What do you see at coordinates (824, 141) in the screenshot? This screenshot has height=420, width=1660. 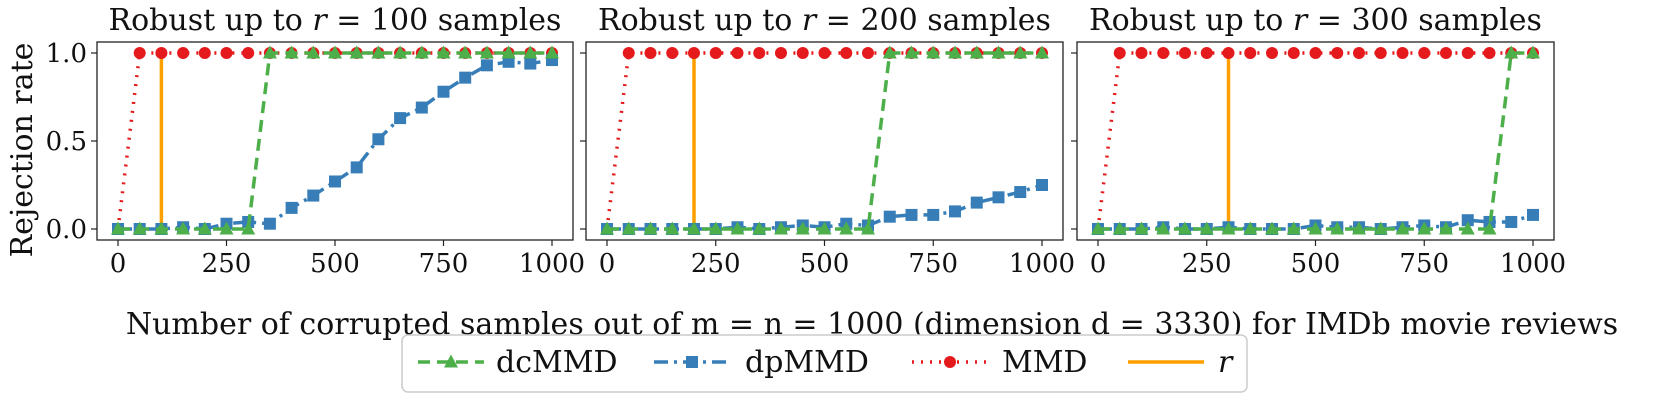 I see `plot-frame` at bounding box center [824, 141].